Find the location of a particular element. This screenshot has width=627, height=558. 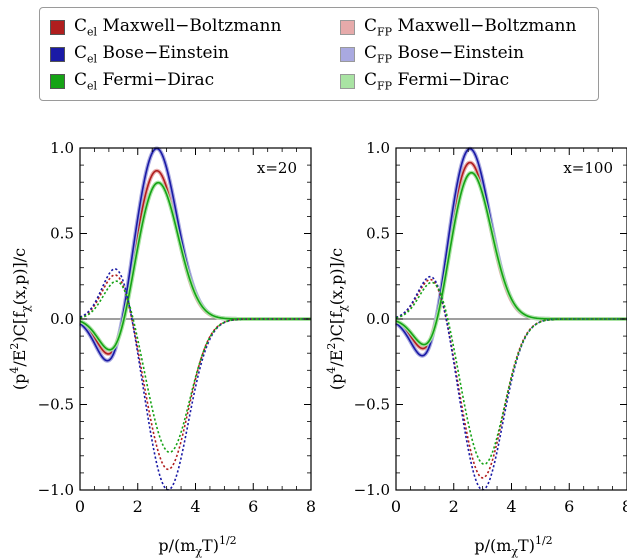

legend-item-cel-be: Cel Bose−Einstein is located at coordinates (139, 54).